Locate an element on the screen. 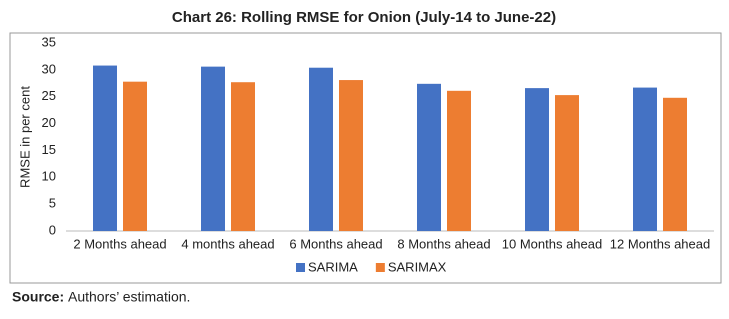  y-tick-label: 15 is located at coordinates (49, 149).